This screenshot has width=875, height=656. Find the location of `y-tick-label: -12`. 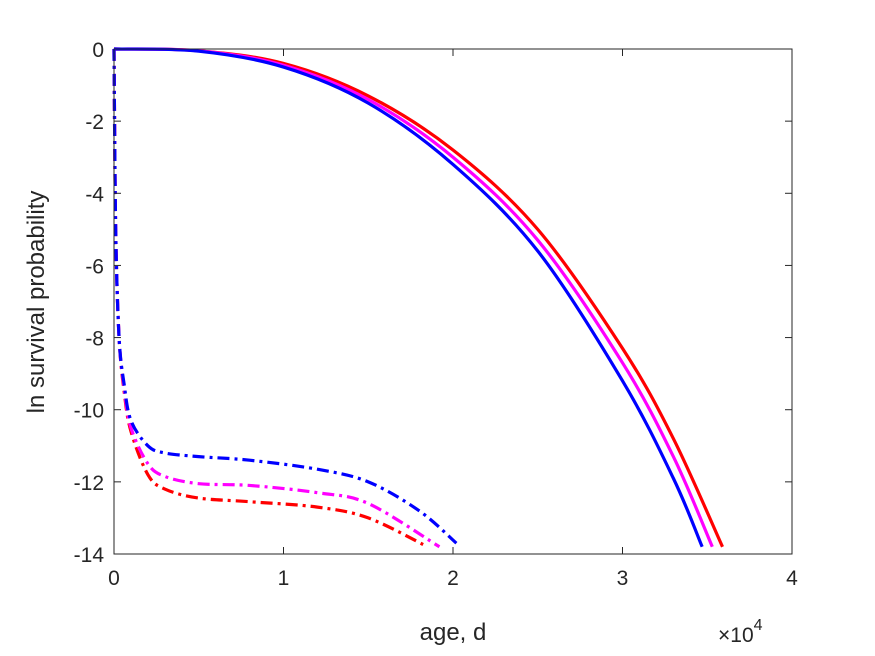

y-tick-label: -12 is located at coordinates (89, 483).